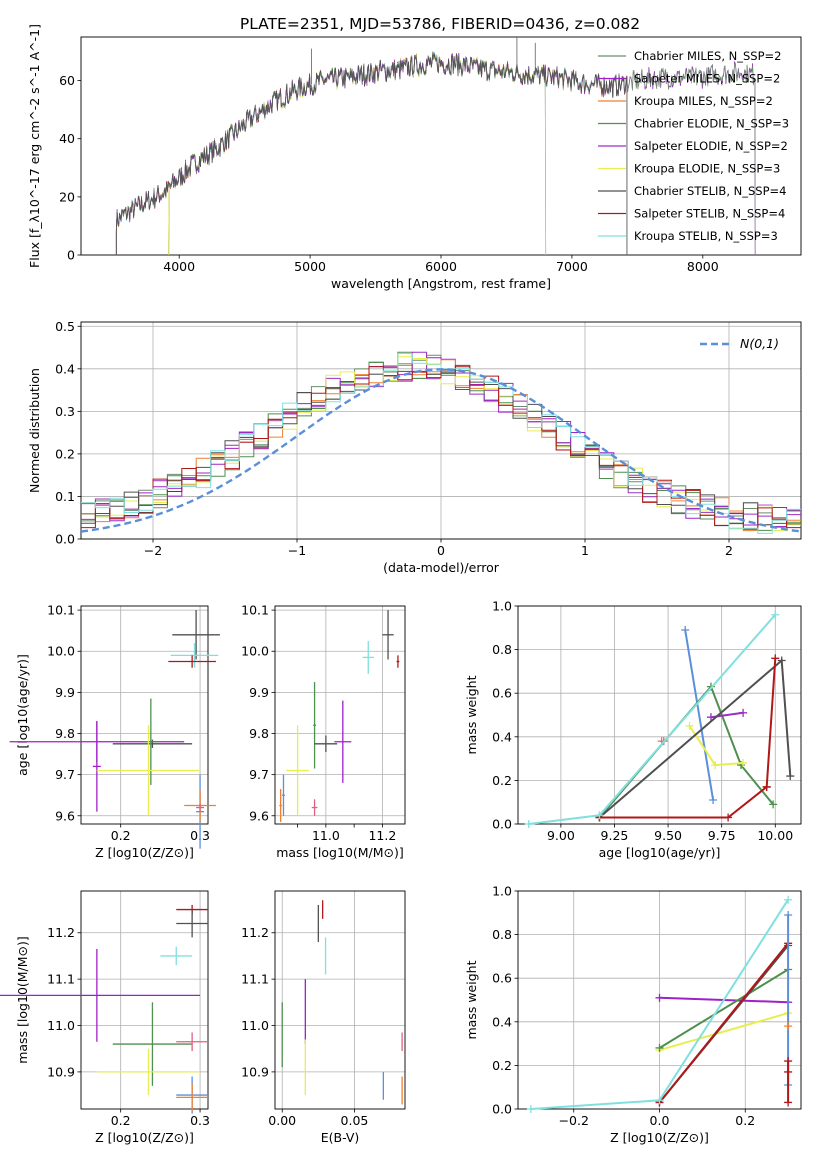  Describe the element at coordinates (34, 146) in the screenshot. I see `y-axis-label: Flux [f_λ10^-17 erg cm^-2 s^-1 A^-1]` at that location.